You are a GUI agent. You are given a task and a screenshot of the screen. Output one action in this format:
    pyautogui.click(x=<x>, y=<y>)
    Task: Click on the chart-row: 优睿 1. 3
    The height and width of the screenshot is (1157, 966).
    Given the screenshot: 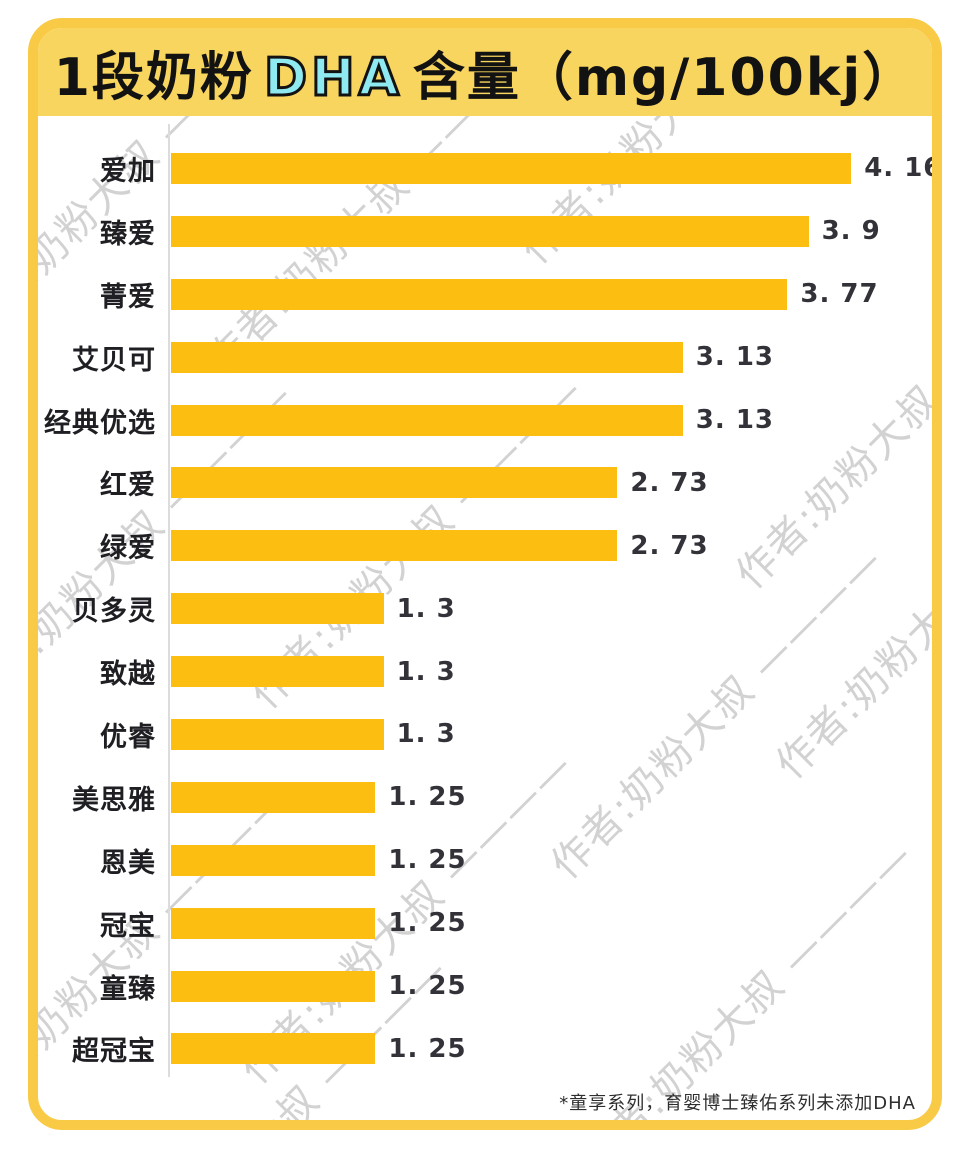 What is the action you would take?
    pyautogui.click(x=485, y=734)
    